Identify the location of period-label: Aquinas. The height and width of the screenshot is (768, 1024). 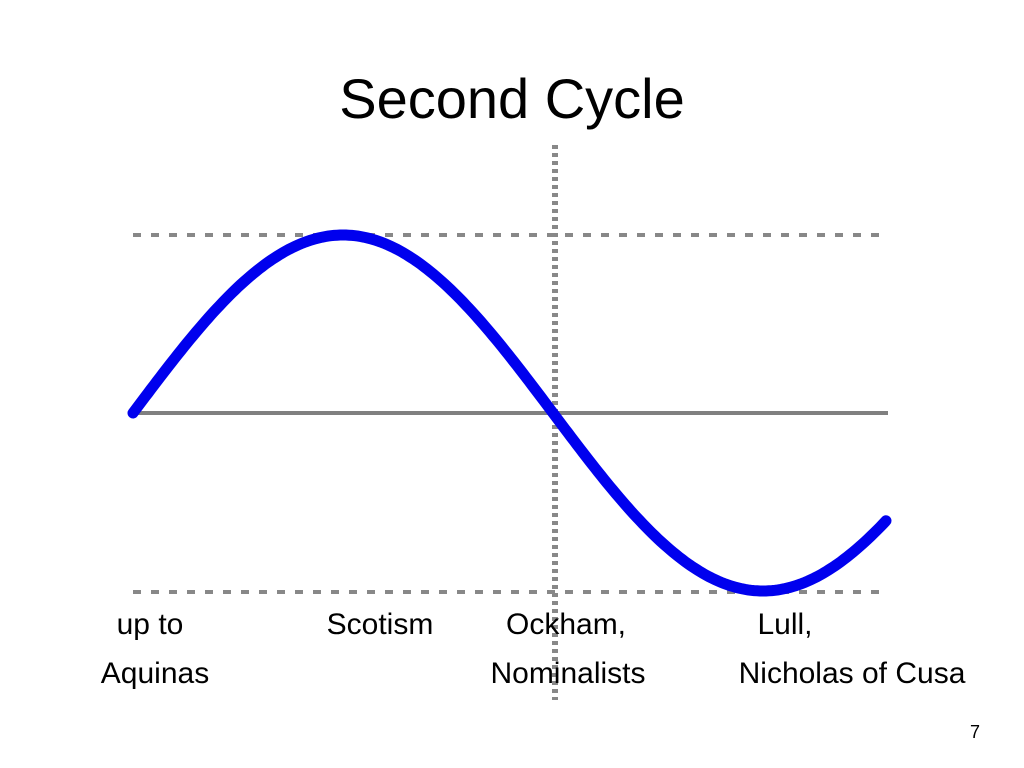
(155, 673).